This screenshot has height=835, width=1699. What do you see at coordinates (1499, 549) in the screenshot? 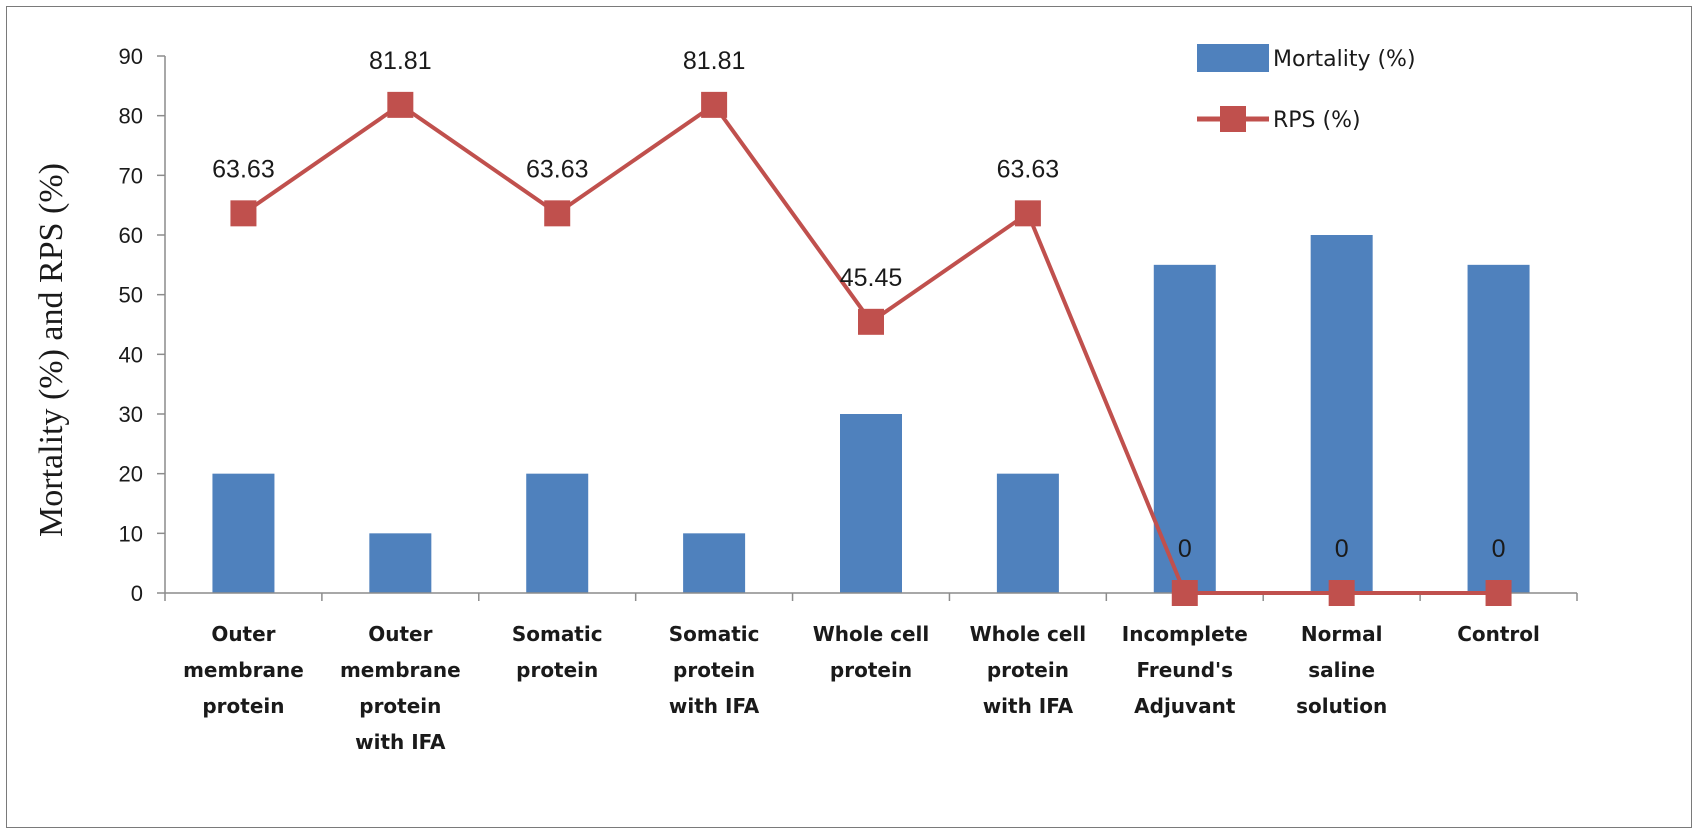
I see `rps-data-label-9: 0` at bounding box center [1499, 549].